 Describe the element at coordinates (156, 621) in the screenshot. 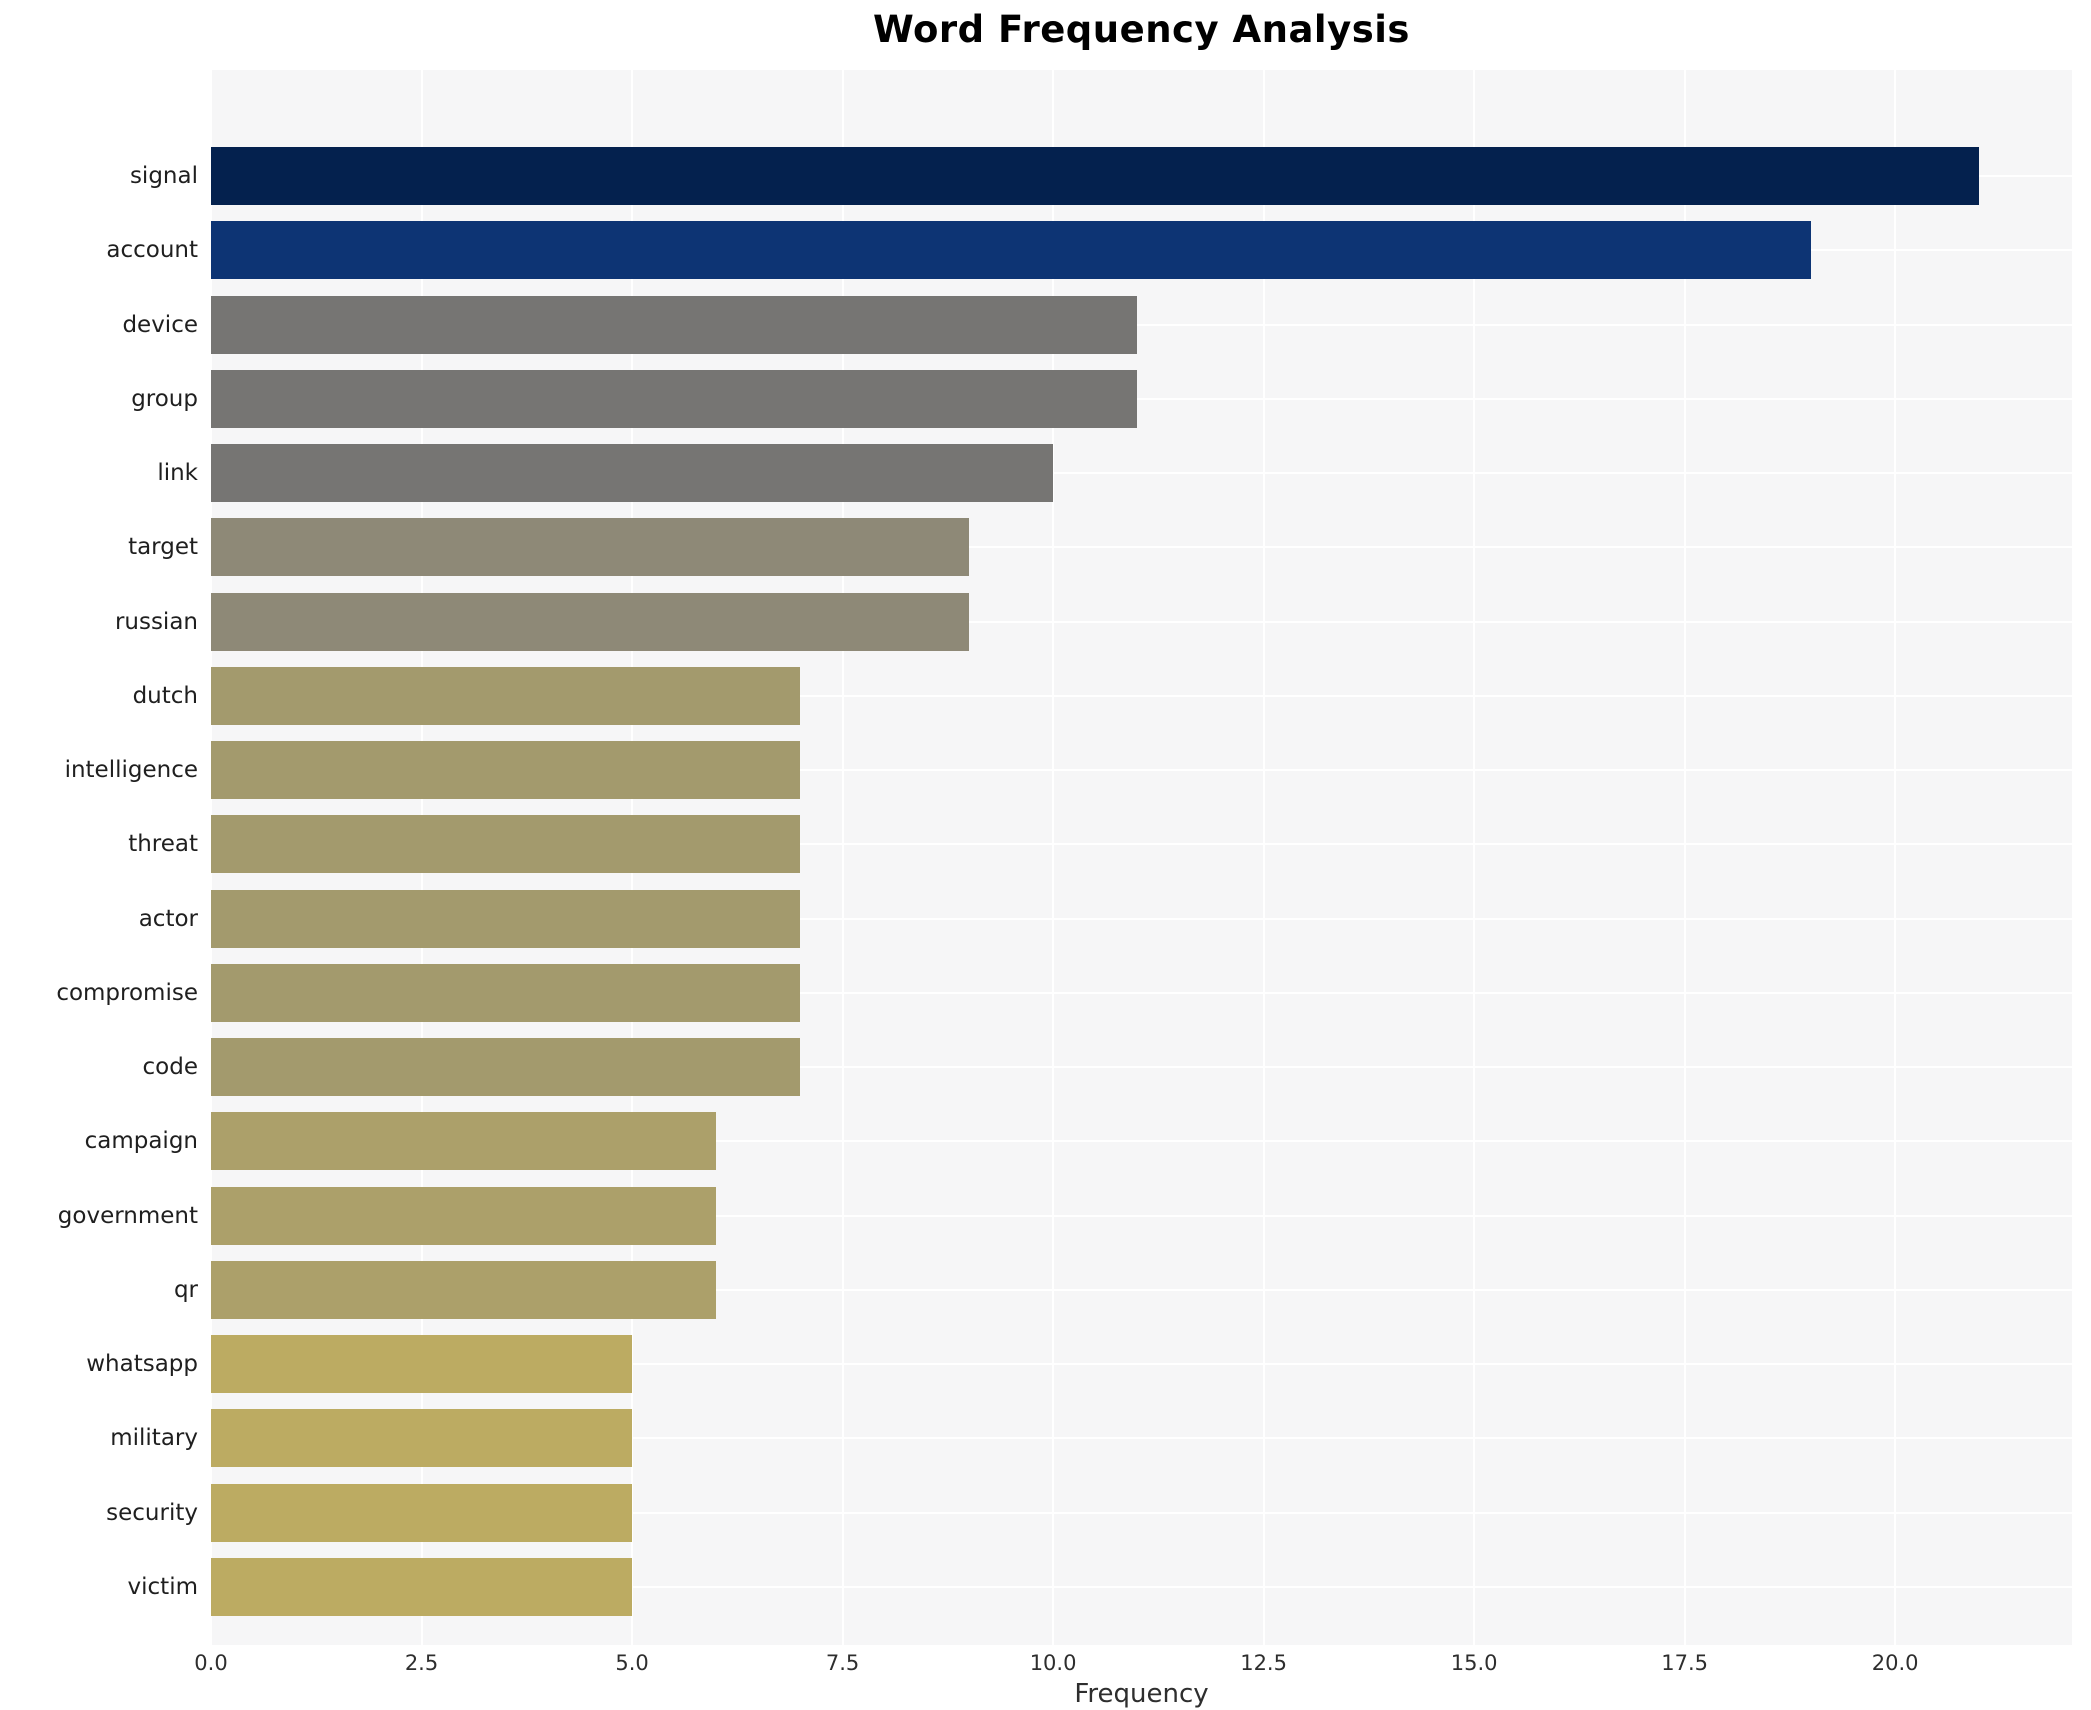

I see `category-label: russian` at that location.